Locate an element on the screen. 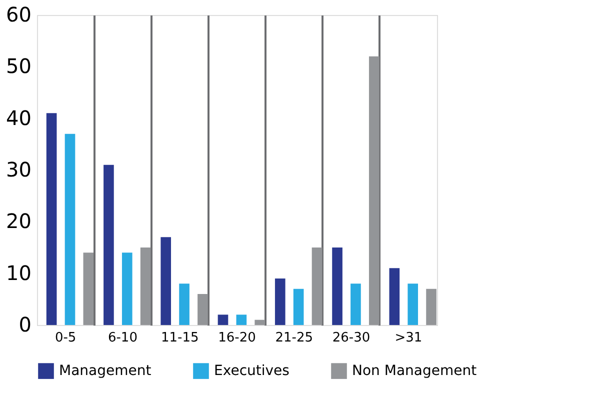 This screenshot has width=589, height=412. x-tick-label: 26-30 is located at coordinates (351, 338).